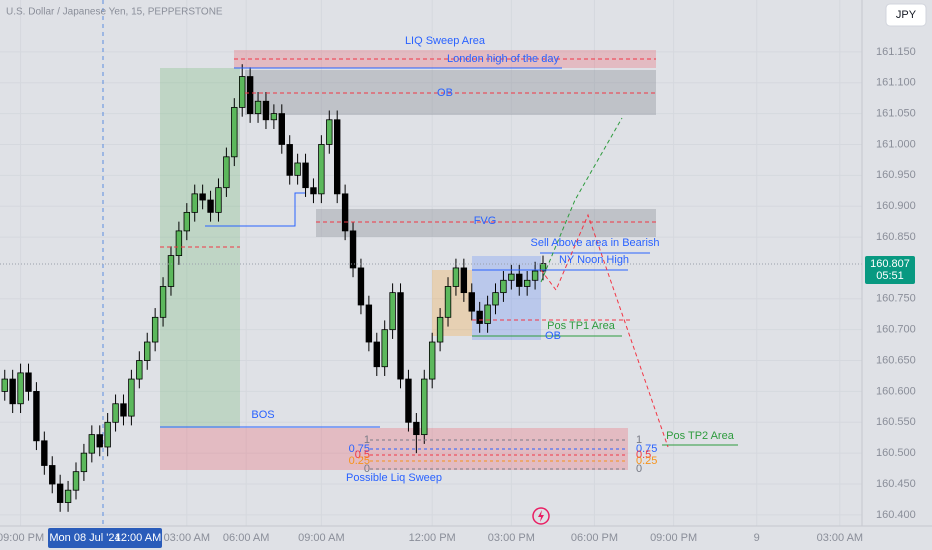 The height and width of the screenshot is (550, 932). What do you see at coordinates (896, 237) in the screenshot?
I see `y-tick-label: 160.850` at bounding box center [896, 237].